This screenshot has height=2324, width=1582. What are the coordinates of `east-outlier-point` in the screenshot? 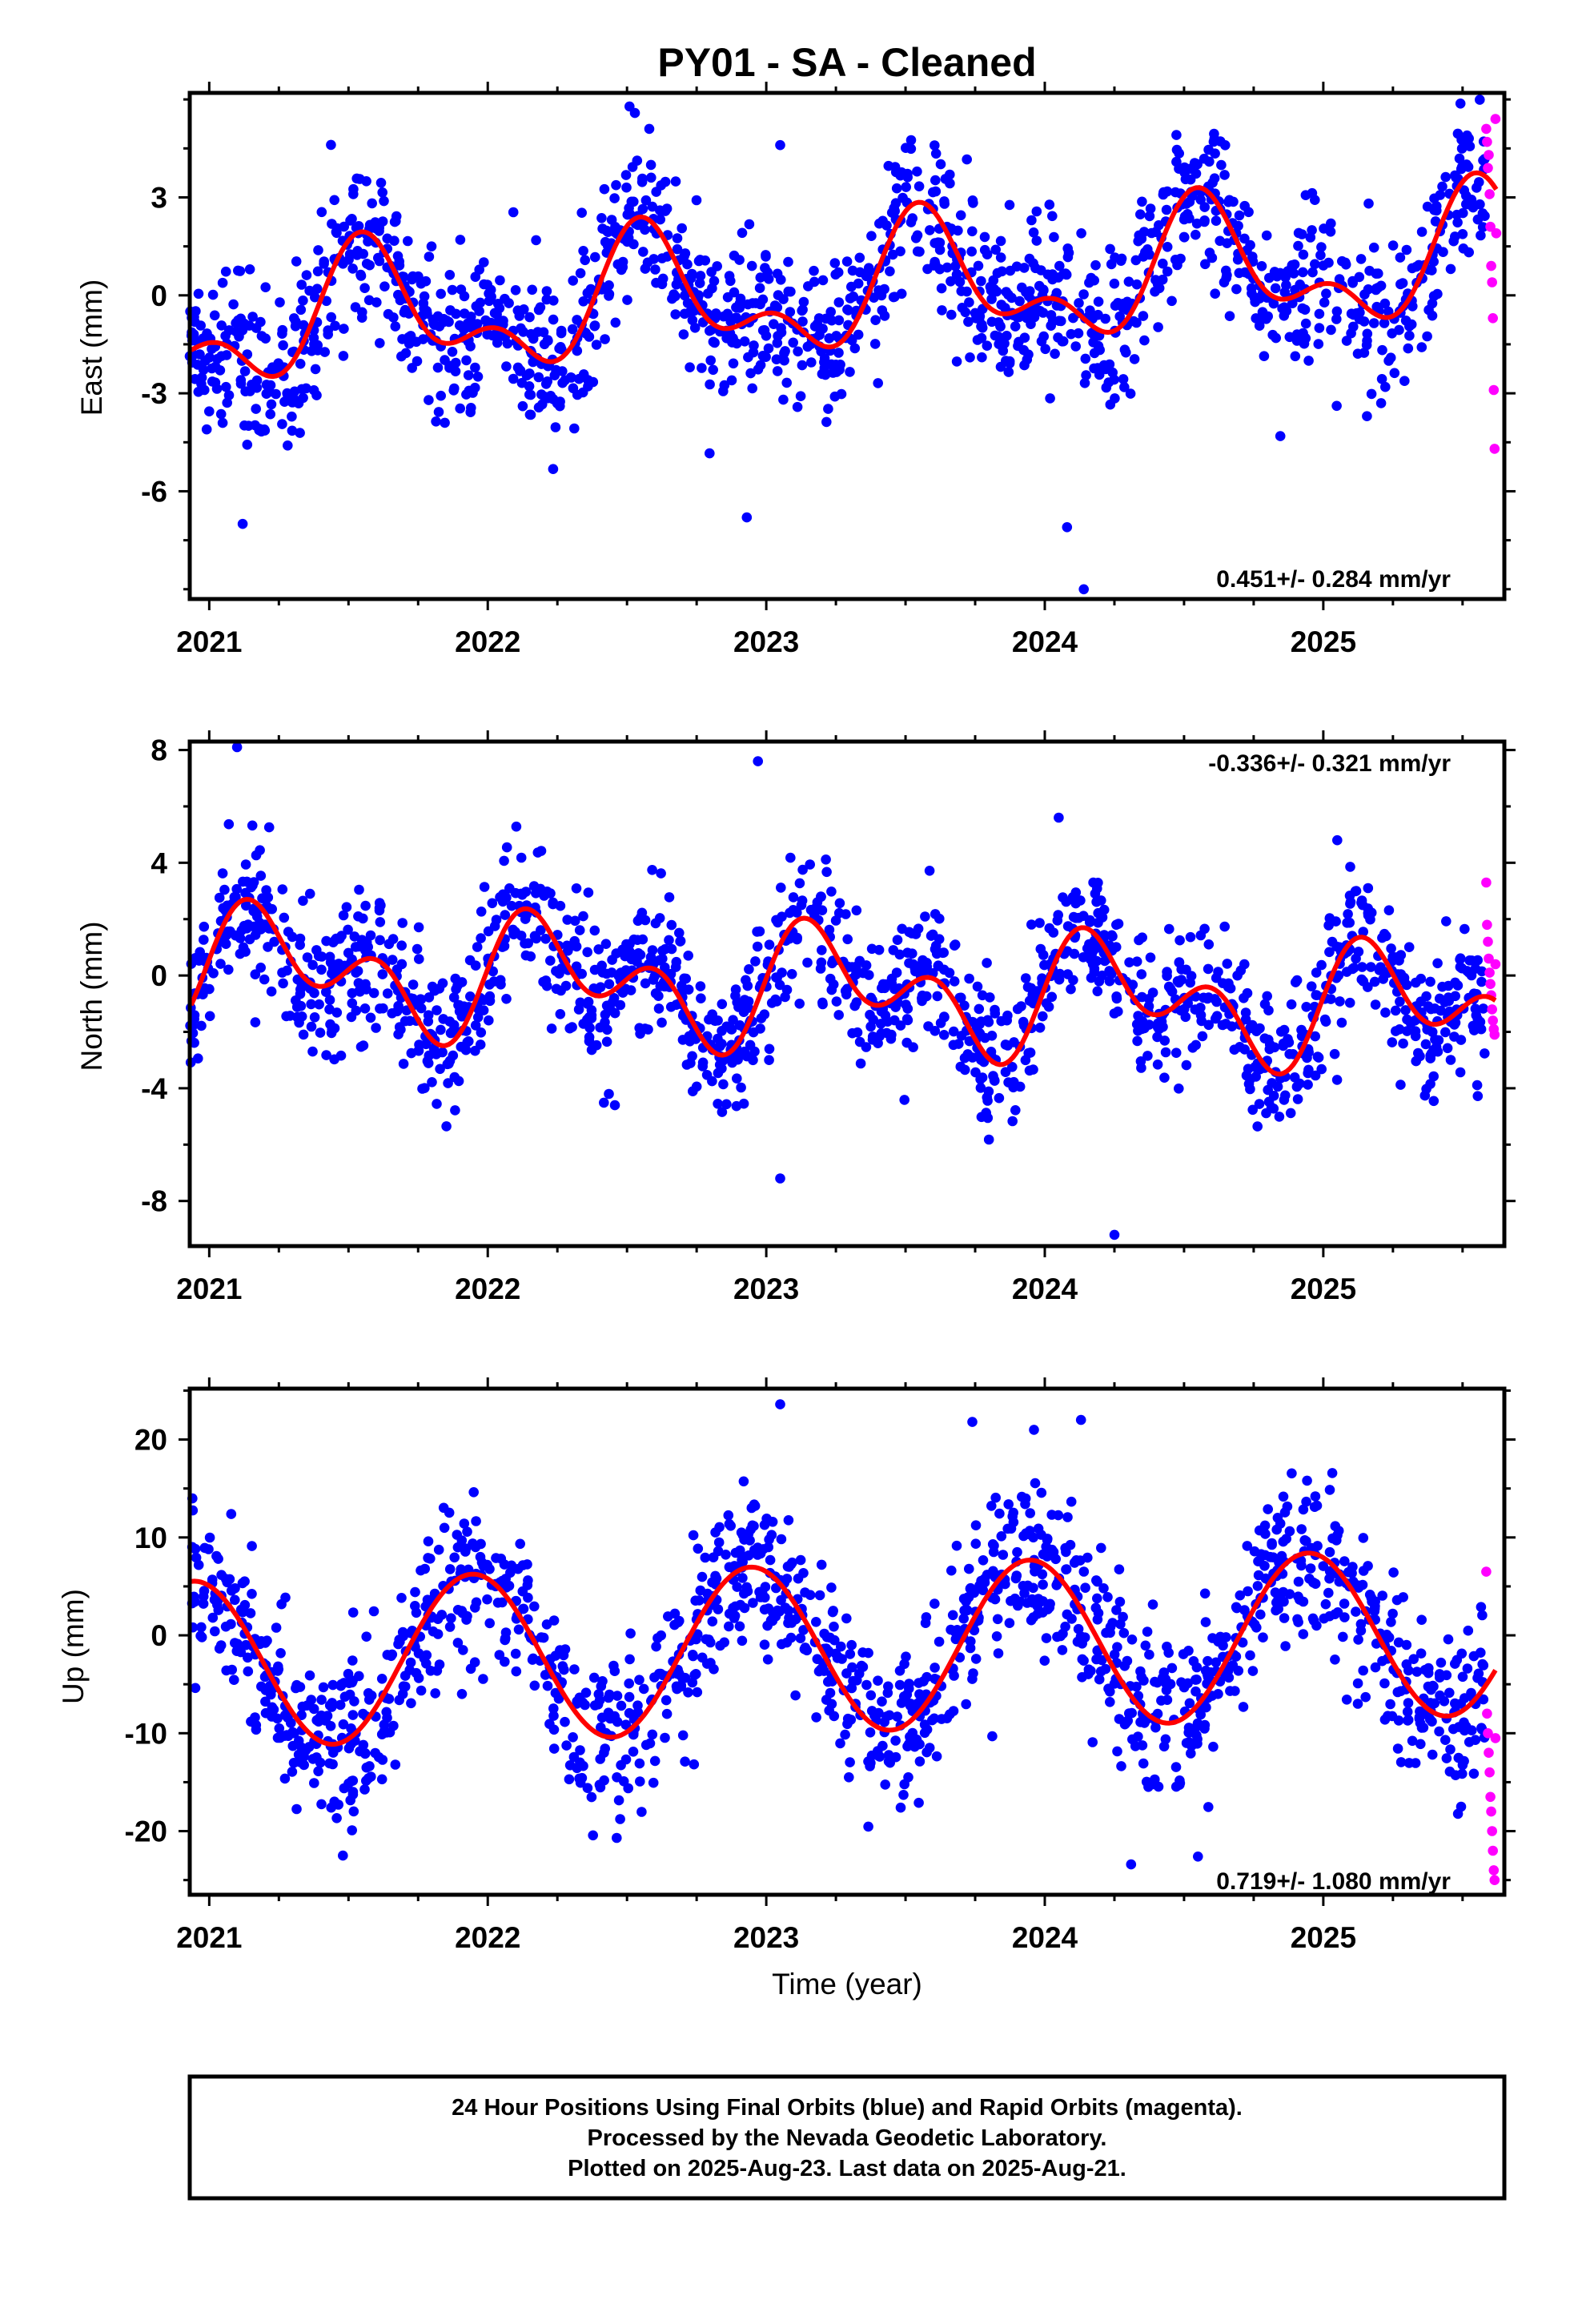 It's located at (649, 129).